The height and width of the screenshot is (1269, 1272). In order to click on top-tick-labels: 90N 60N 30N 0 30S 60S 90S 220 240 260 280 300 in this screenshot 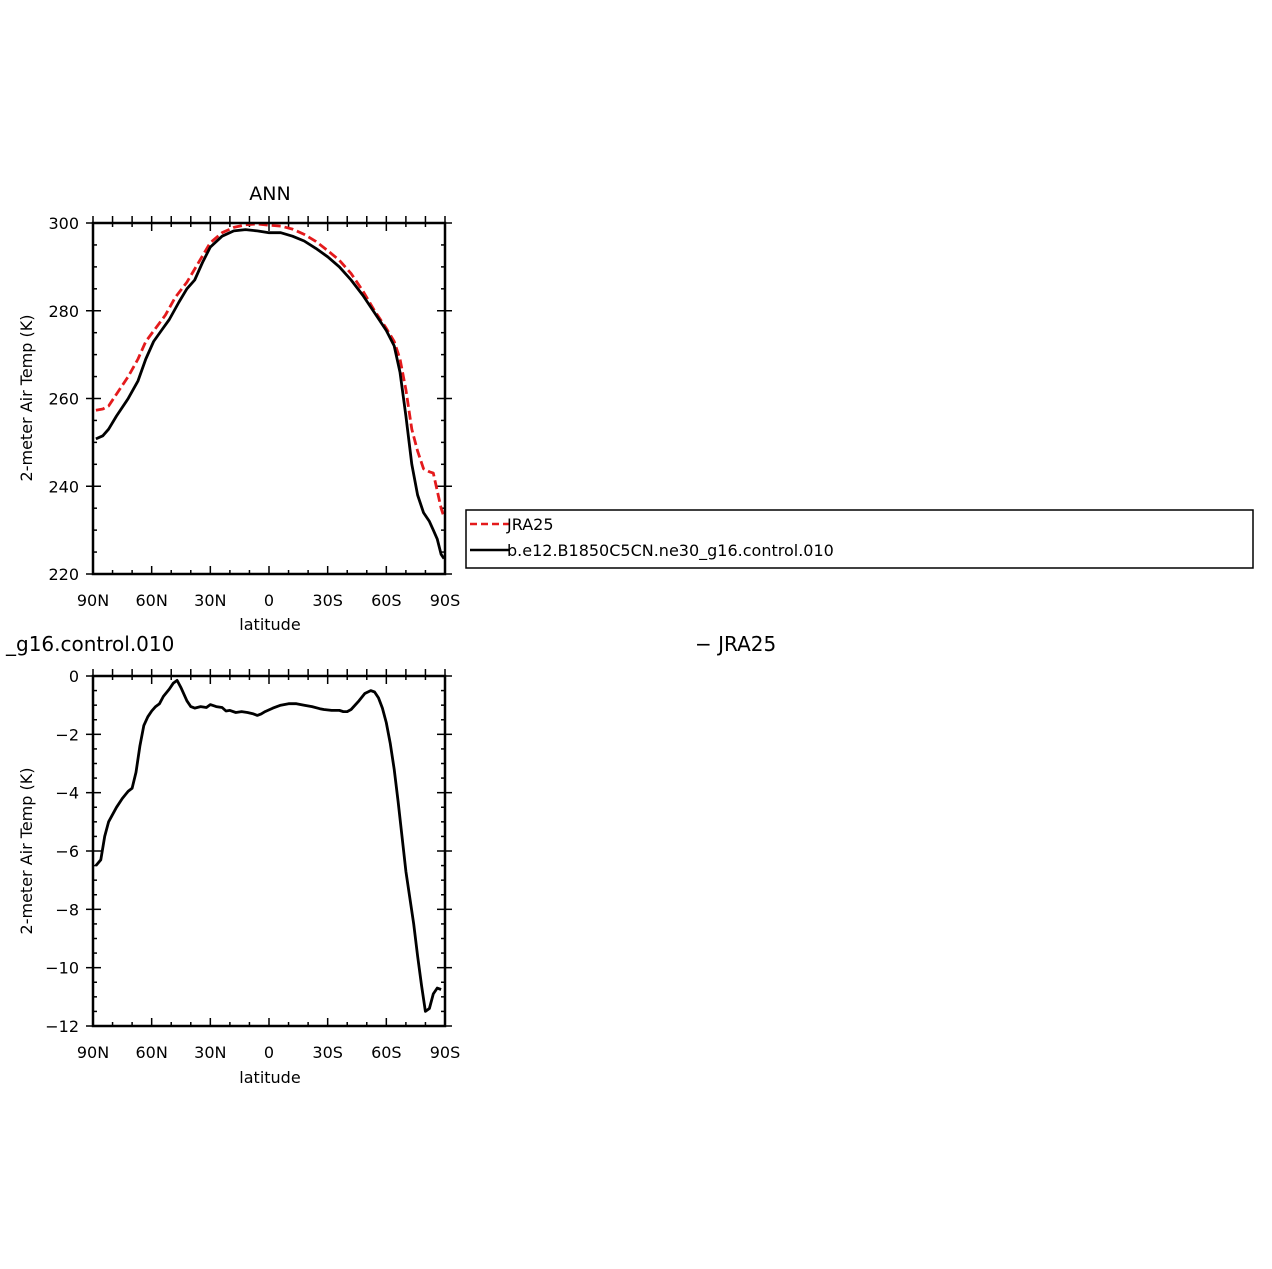, I will do `click(254, 412)`.